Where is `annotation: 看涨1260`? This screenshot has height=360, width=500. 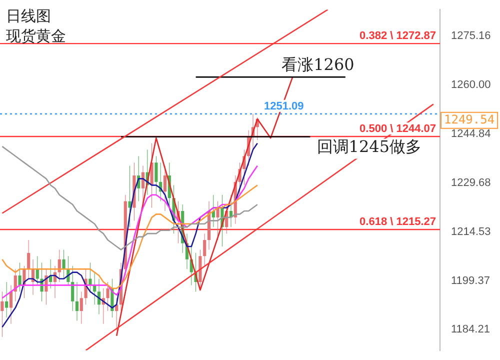
annotation: 看涨1260 is located at coordinates (318, 64).